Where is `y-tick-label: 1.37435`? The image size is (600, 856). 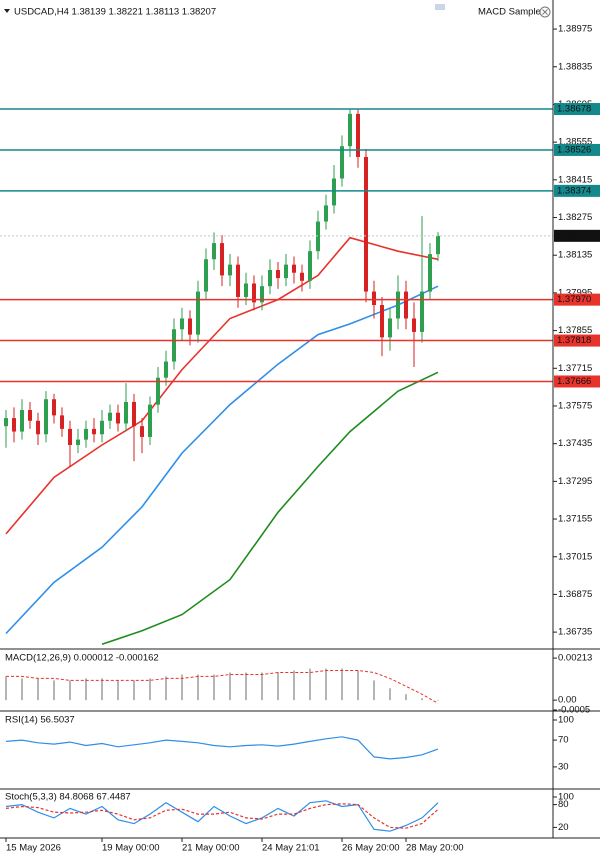 y-tick-label: 1.37435 is located at coordinates (575, 443).